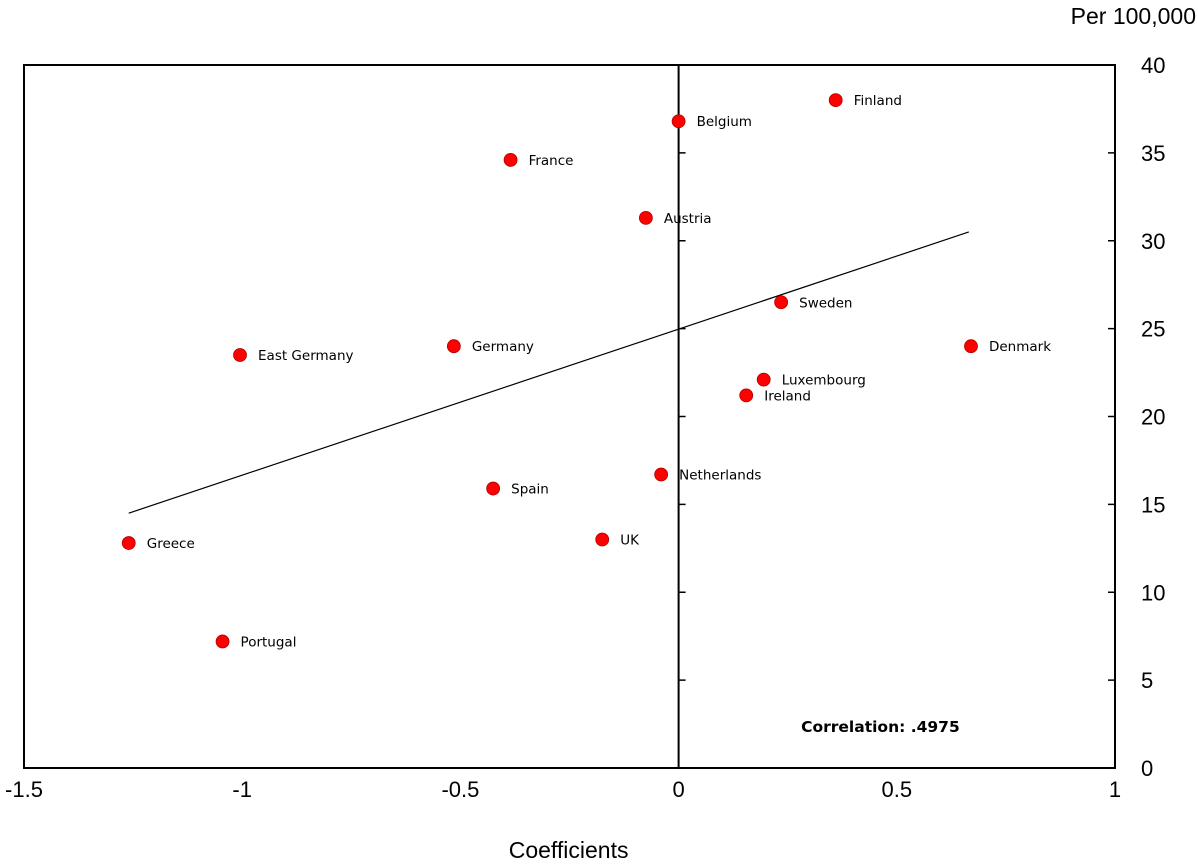 This screenshot has height=867, width=1198. Describe the element at coordinates (222, 641) in the screenshot. I see `data-point-portugal` at that location.